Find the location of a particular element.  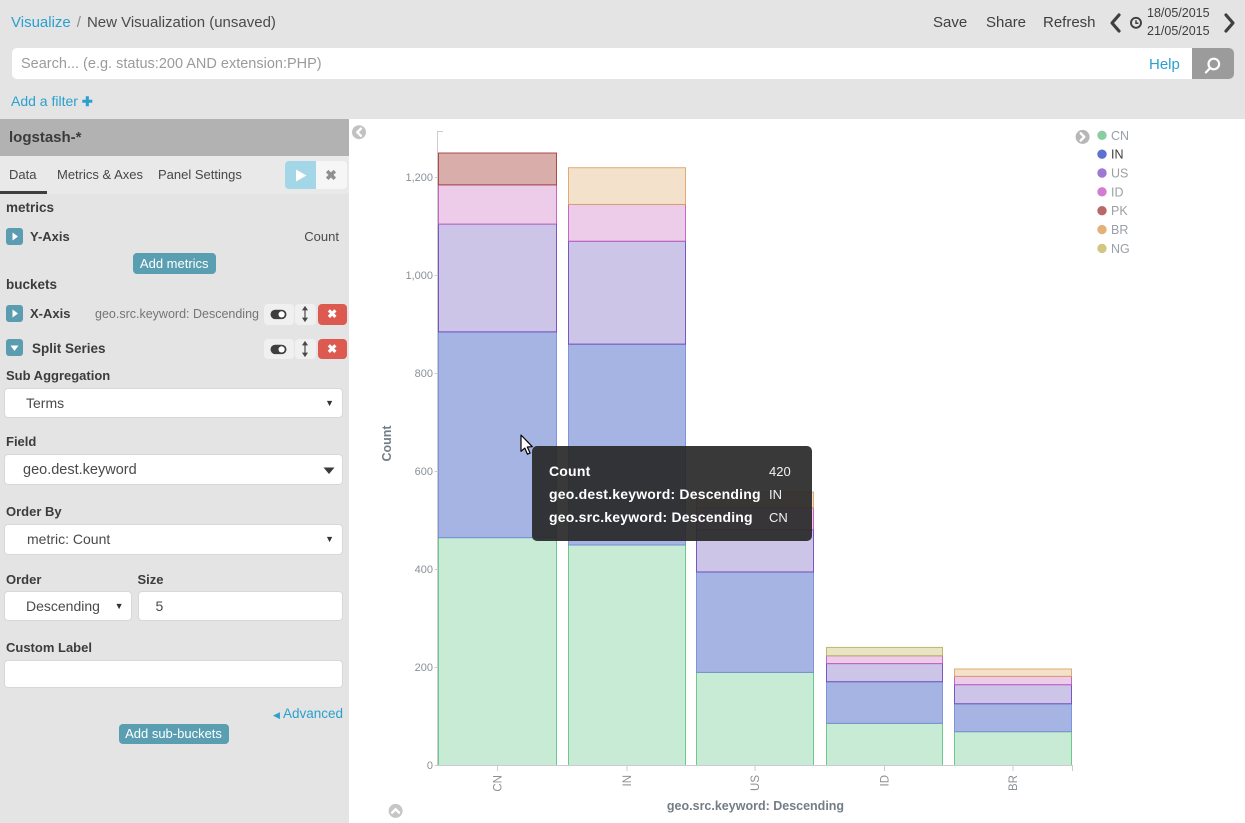

svg-text: 1,200 is located at coordinates (419, 178).